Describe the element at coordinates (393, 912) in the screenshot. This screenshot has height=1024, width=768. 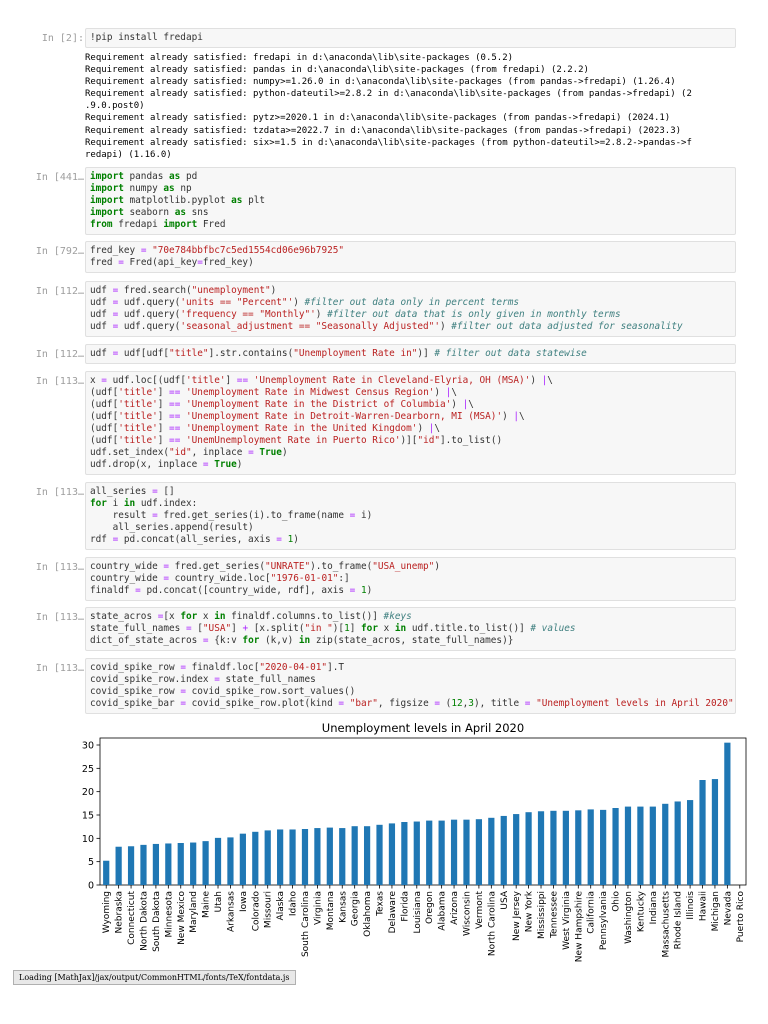
I see `x-tick-label: Delaware` at that location.